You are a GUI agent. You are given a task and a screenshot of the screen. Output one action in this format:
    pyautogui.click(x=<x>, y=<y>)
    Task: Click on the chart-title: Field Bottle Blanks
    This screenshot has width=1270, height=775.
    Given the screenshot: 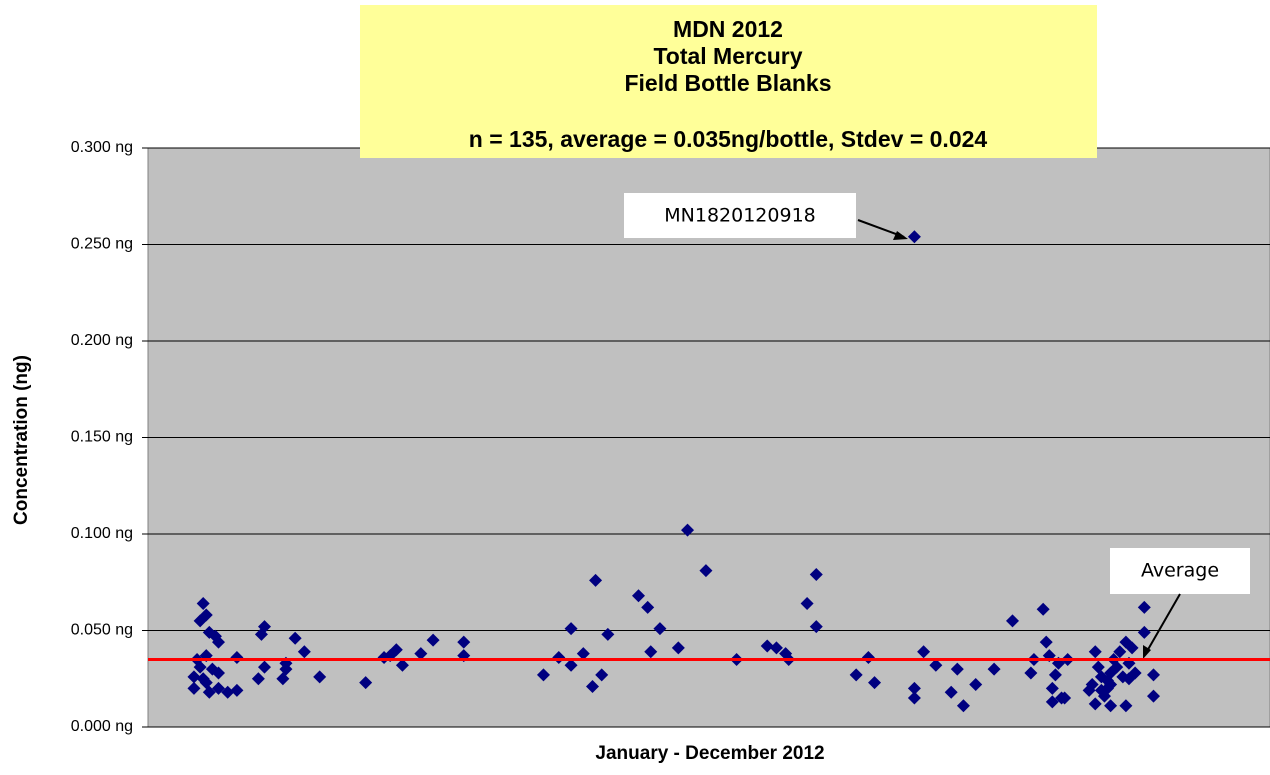 What is the action you would take?
    pyautogui.click(x=727, y=83)
    